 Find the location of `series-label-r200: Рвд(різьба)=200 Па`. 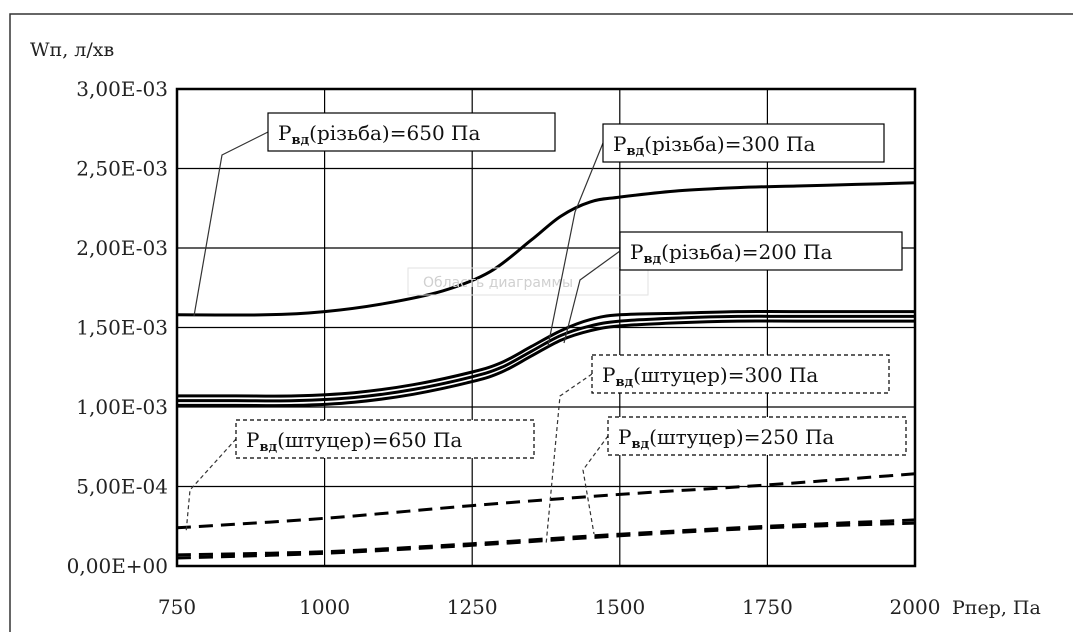

series-label-r200: Рвд(різьба)=200 Па is located at coordinates (733, 287).